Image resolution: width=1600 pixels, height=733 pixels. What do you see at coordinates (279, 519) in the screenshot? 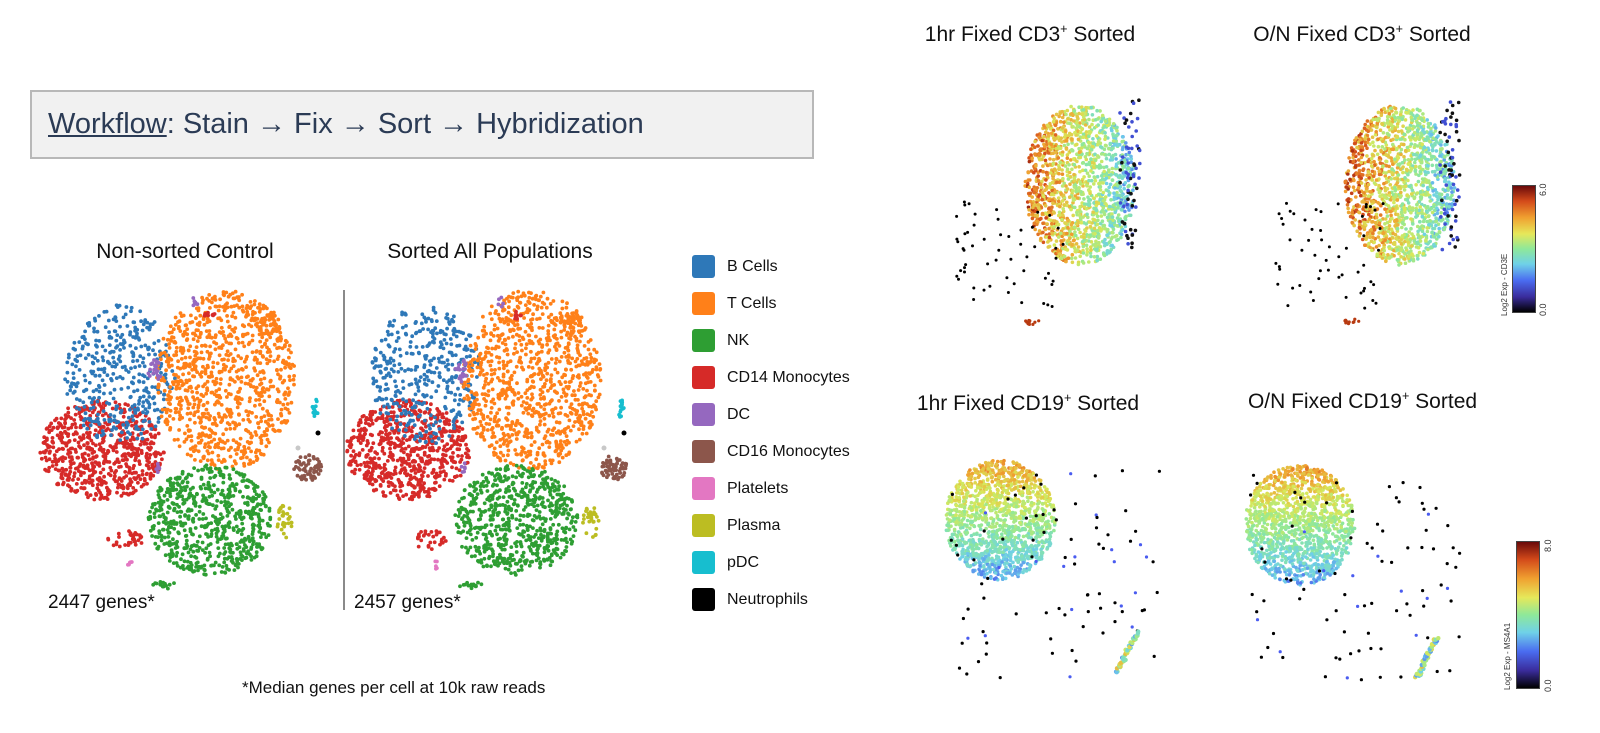
I see `cluster-point-plasma` at bounding box center [279, 519].